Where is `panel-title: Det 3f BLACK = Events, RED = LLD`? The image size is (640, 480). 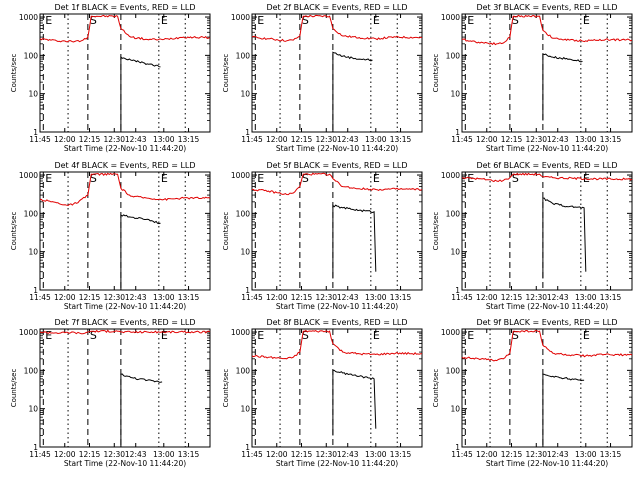
panel-title: Det 3f BLACK = Events, RED = LLD is located at coordinates (546, 7).